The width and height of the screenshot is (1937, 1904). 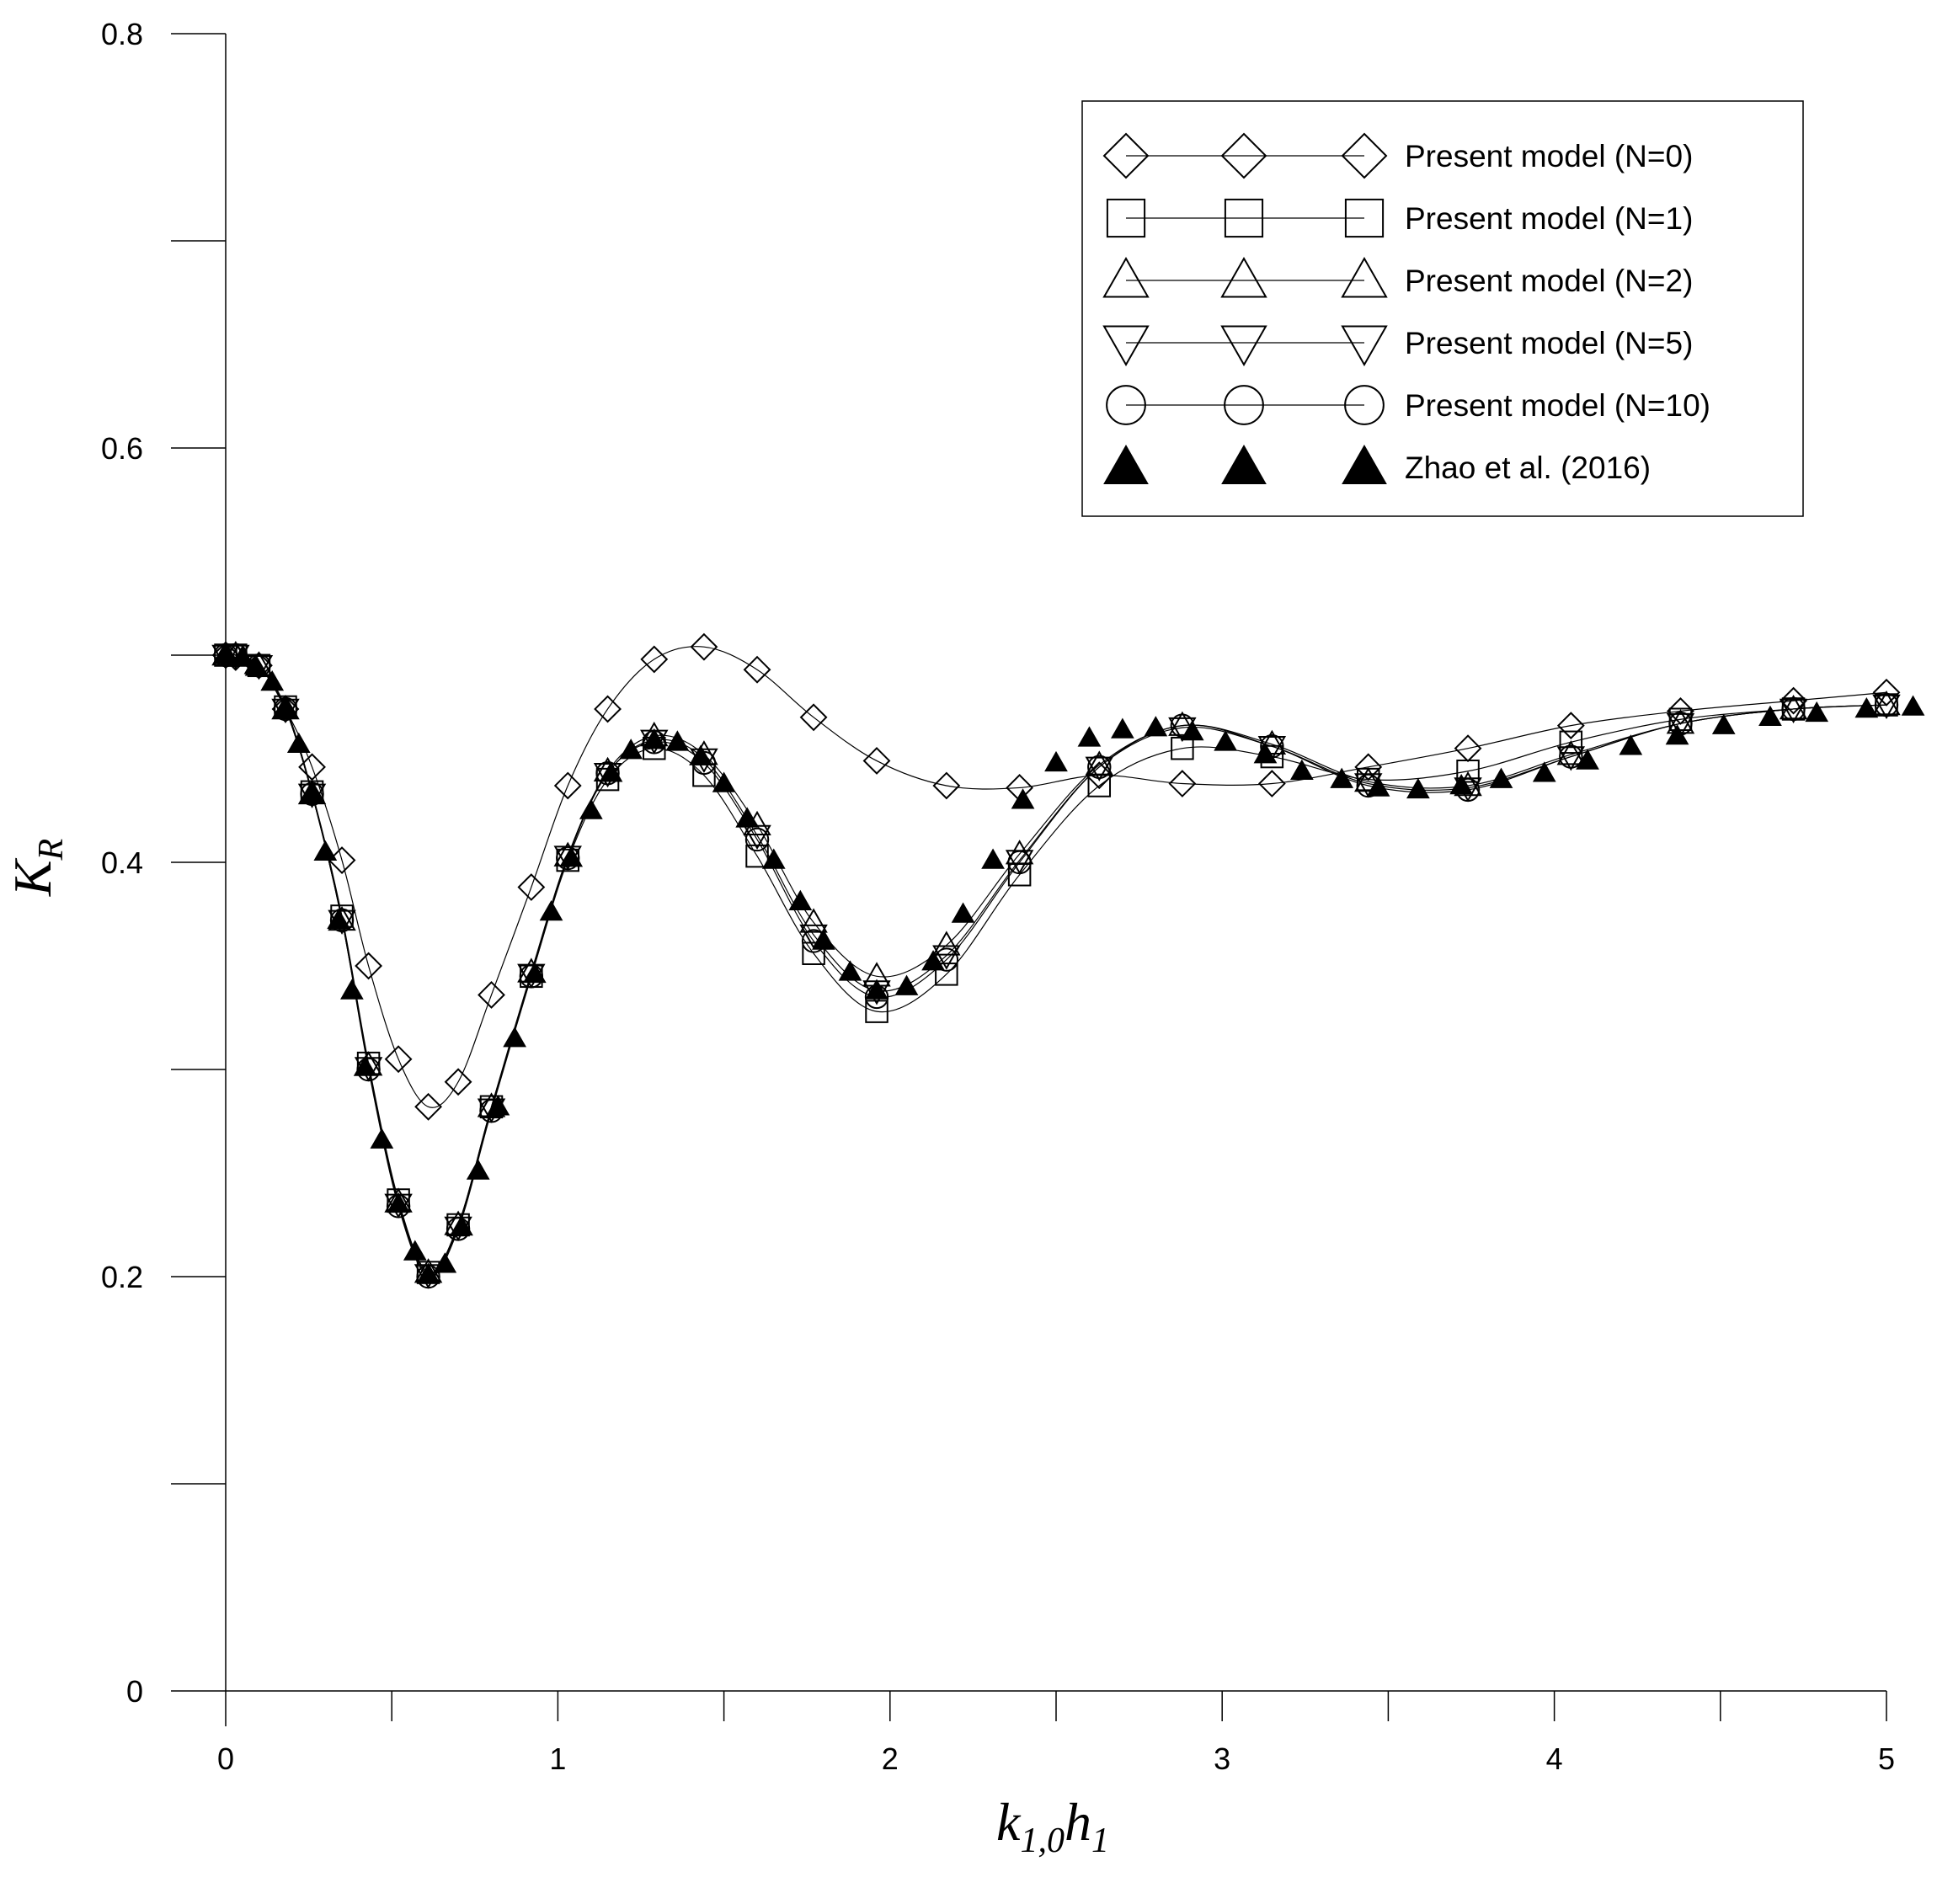 What do you see at coordinates (134, 1691) in the screenshot?
I see `y-tick-label: 0` at bounding box center [134, 1691].